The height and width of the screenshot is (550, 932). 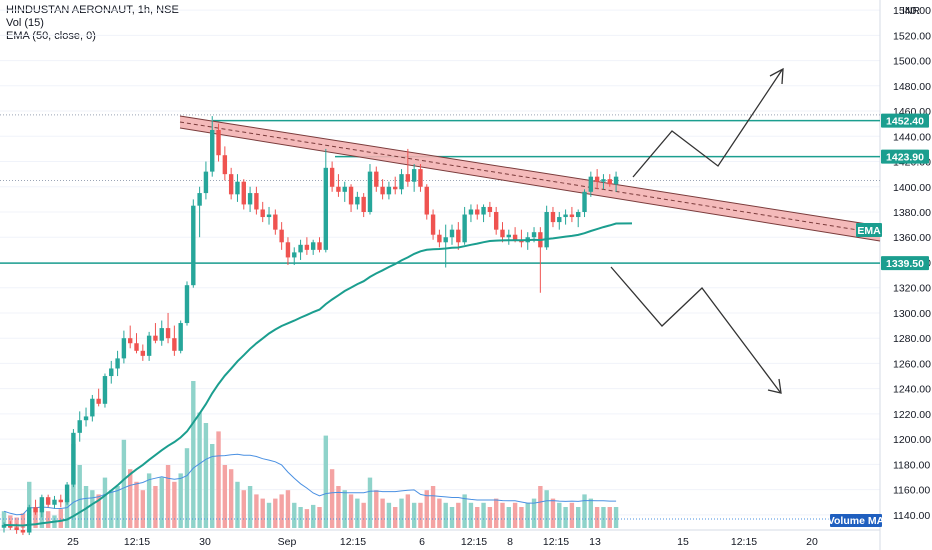 I want to click on price-tick-label: 1260.00, so click(x=912, y=364).